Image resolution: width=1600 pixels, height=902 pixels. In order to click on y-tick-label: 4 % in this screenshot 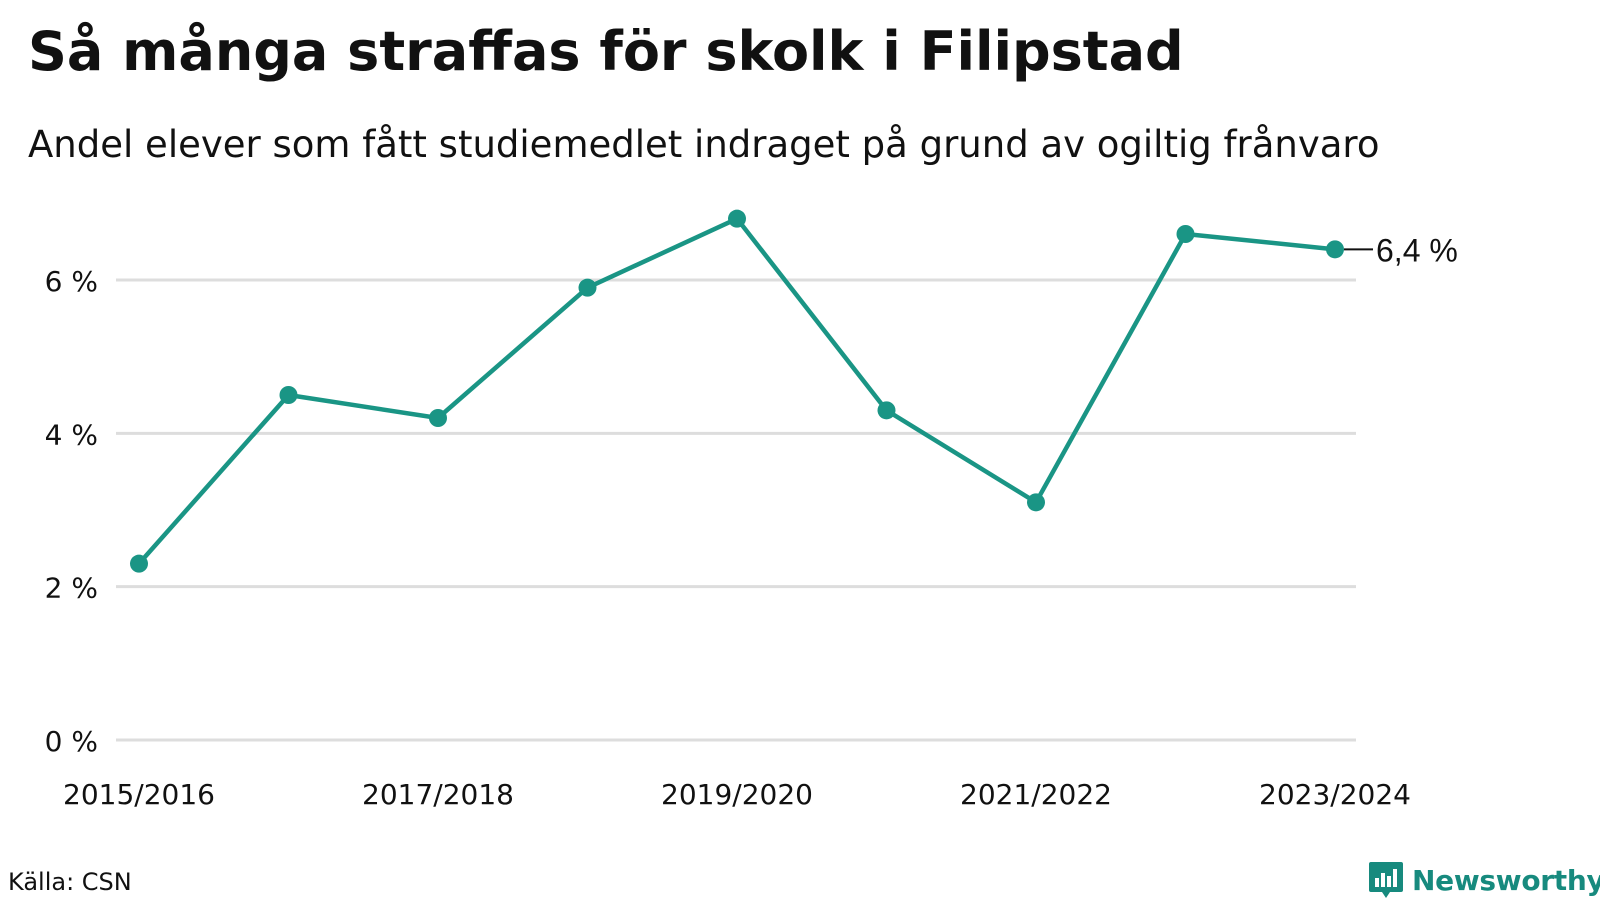, I will do `click(71, 434)`.